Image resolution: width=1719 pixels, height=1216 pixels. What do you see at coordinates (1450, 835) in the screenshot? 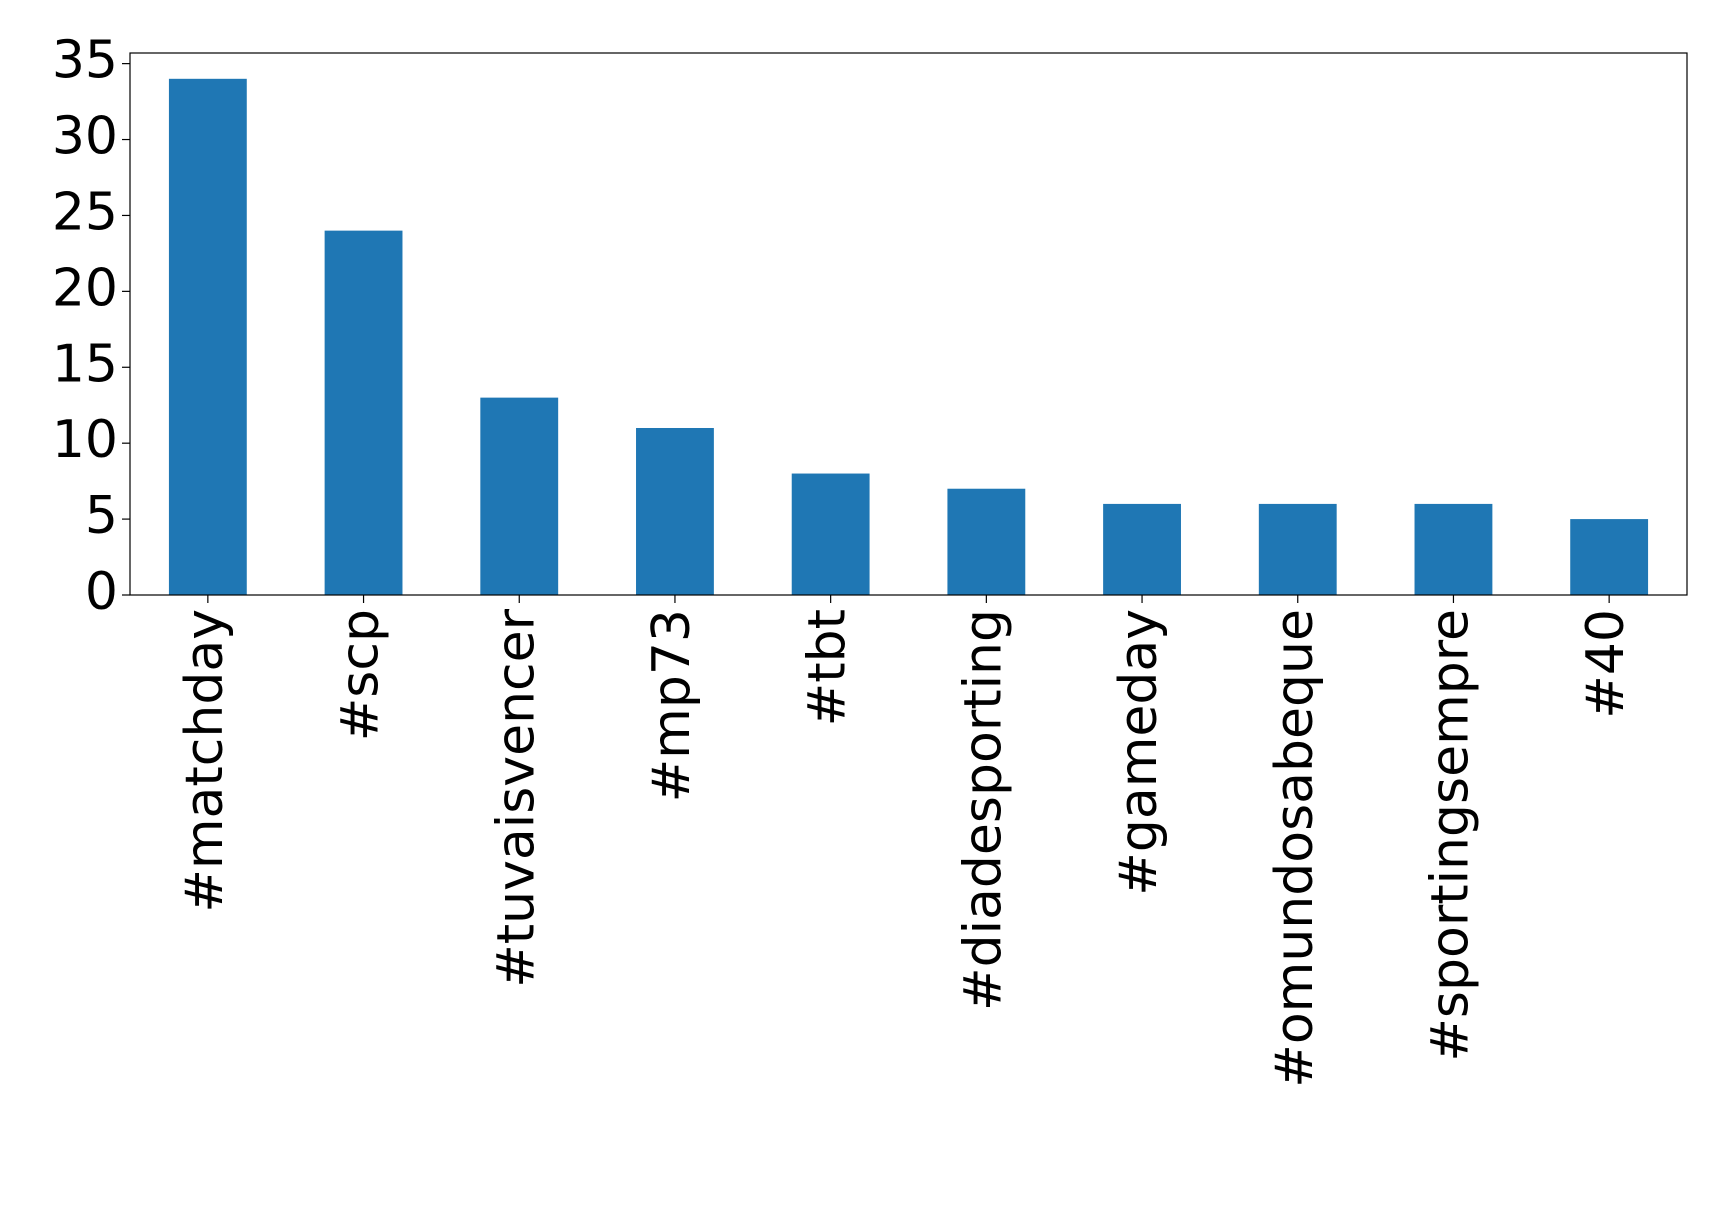
I see `x-tick-label: #sportingsempre` at bounding box center [1450, 835].